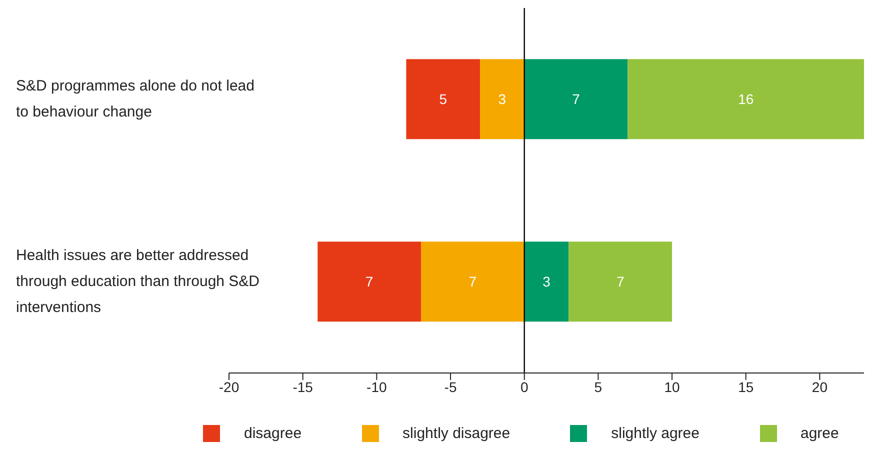  Describe the element at coordinates (450, 386) in the screenshot. I see `x-tick-label: -5` at that location.